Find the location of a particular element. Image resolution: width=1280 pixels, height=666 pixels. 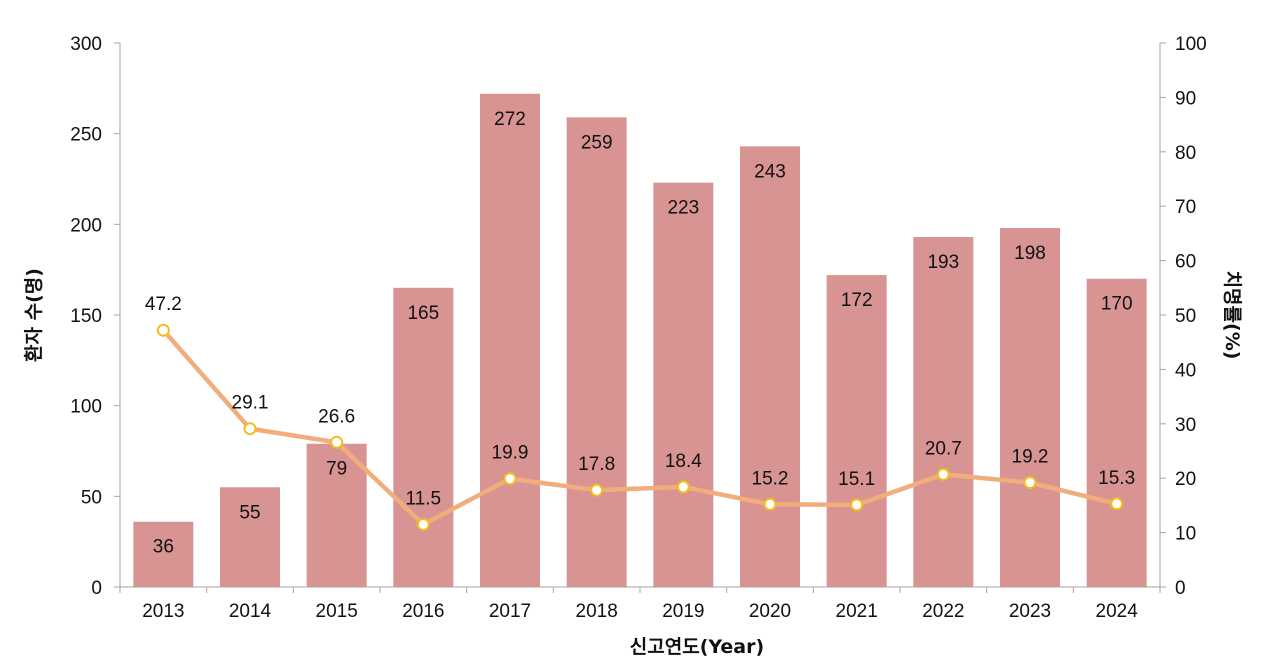

bar-2021 is located at coordinates (856, 431).